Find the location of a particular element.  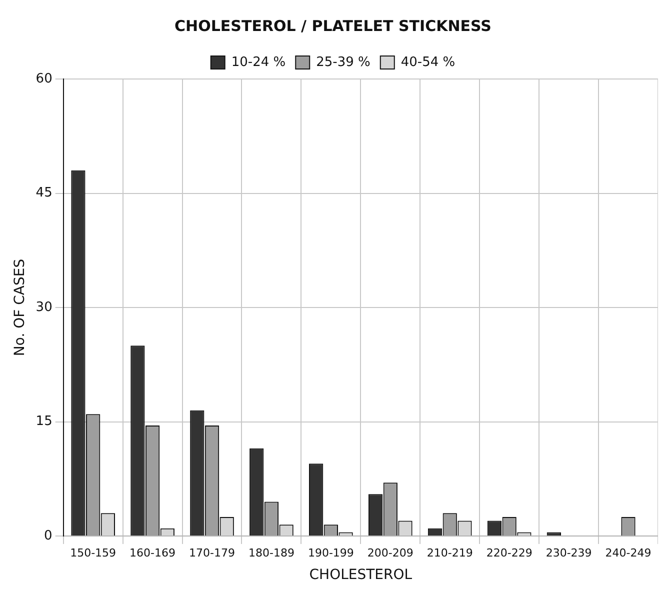

y-tick-label: 15 is located at coordinates (44, 422).